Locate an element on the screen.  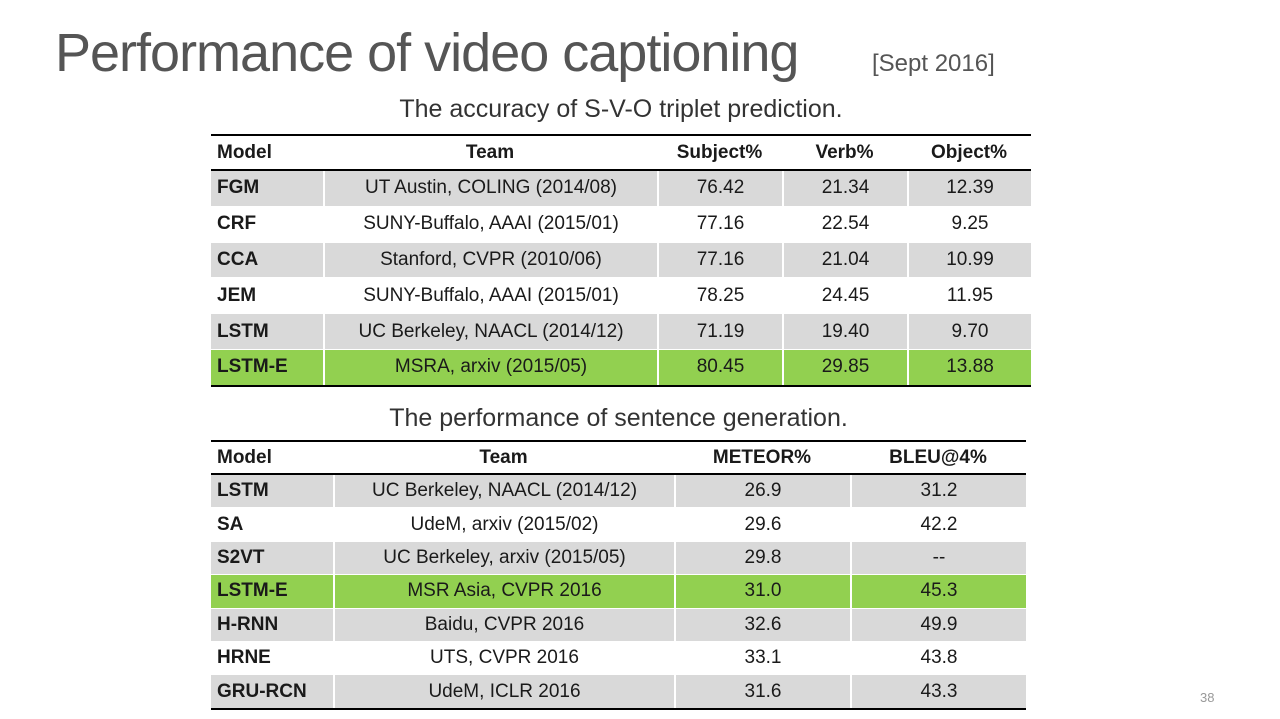
data-cell: 11.95 is located at coordinates (969, 296).